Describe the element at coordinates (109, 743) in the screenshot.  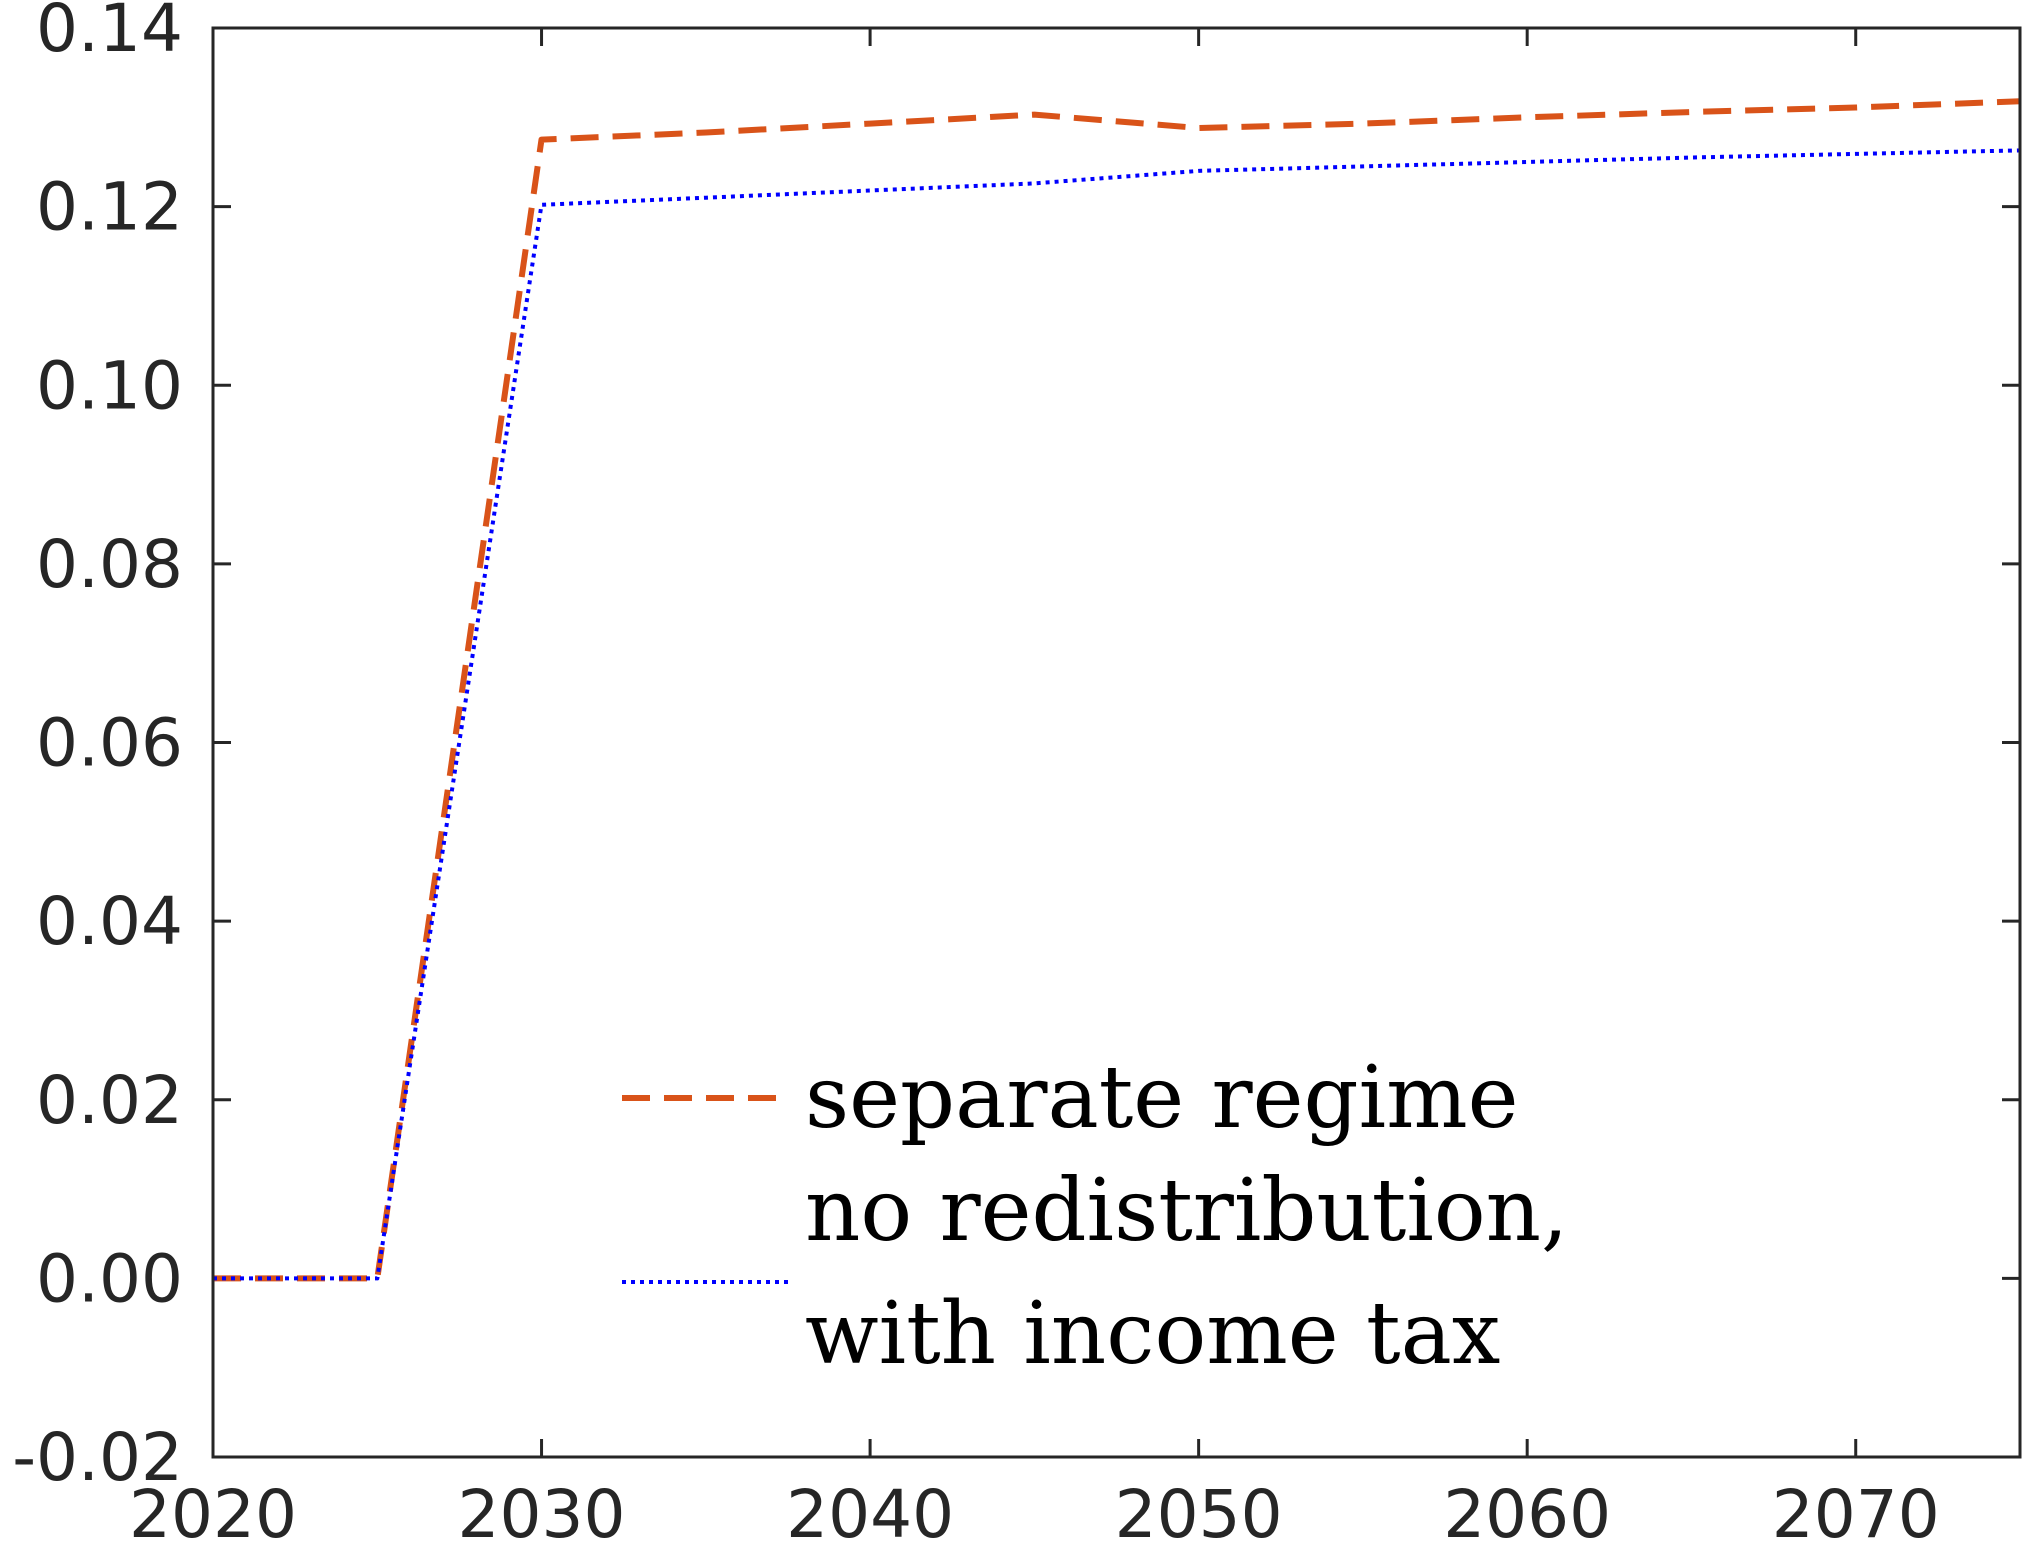
I see `y-tick-label: 0.06` at that location.